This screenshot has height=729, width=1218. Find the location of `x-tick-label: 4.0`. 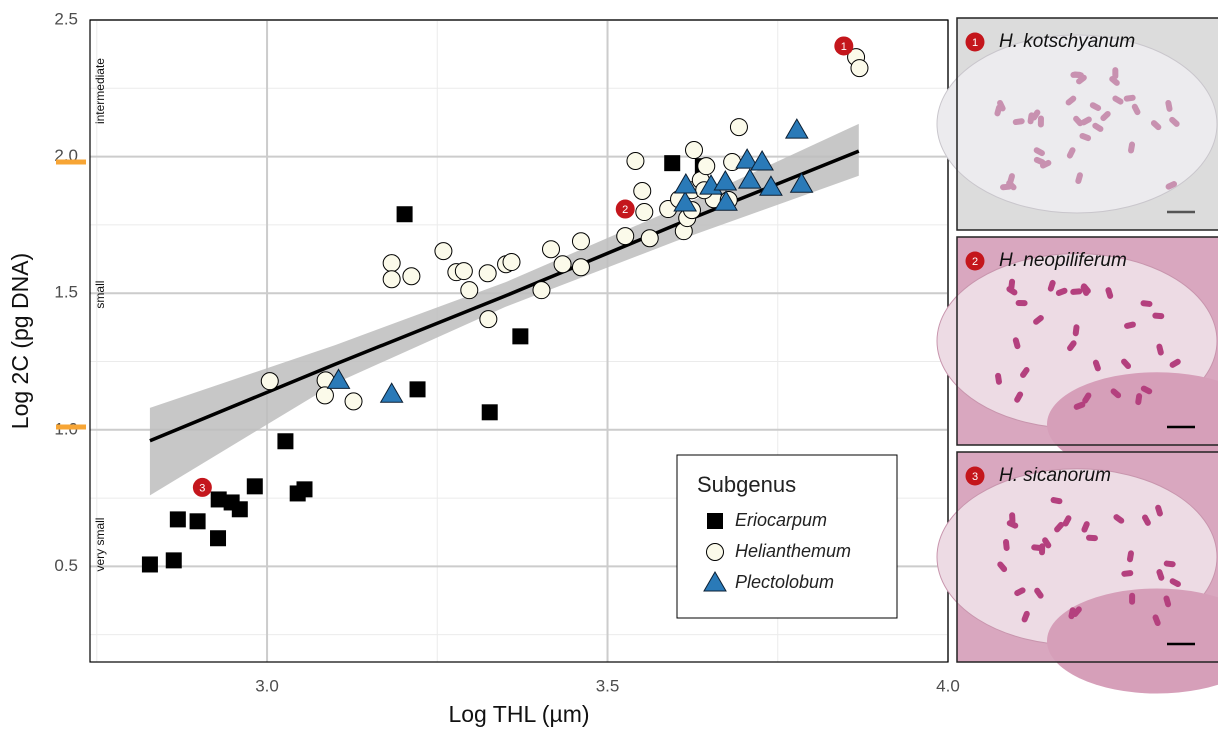

x-tick-label: 4.0 is located at coordinates (948, 685).